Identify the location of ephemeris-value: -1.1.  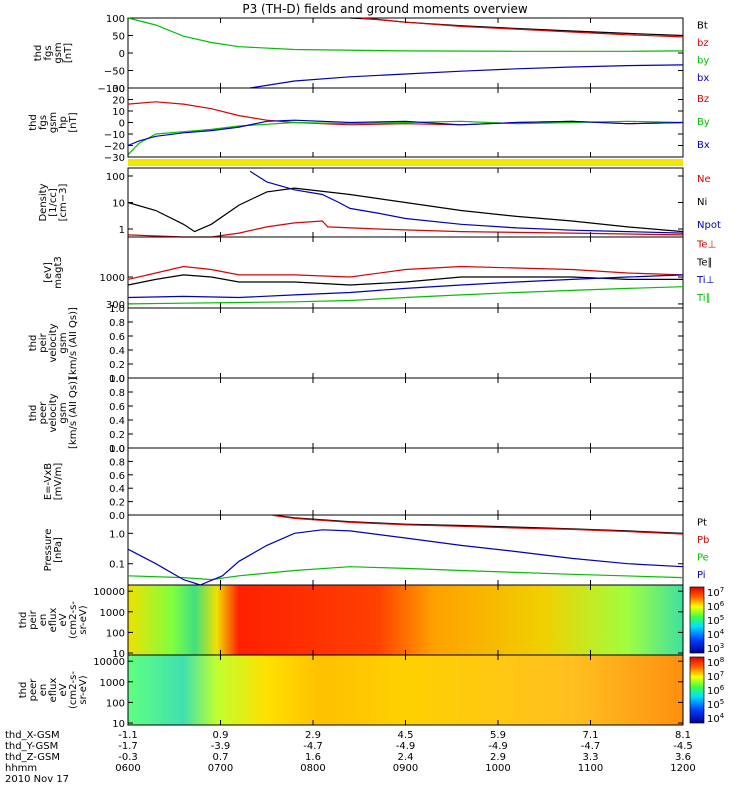
(128, 735).